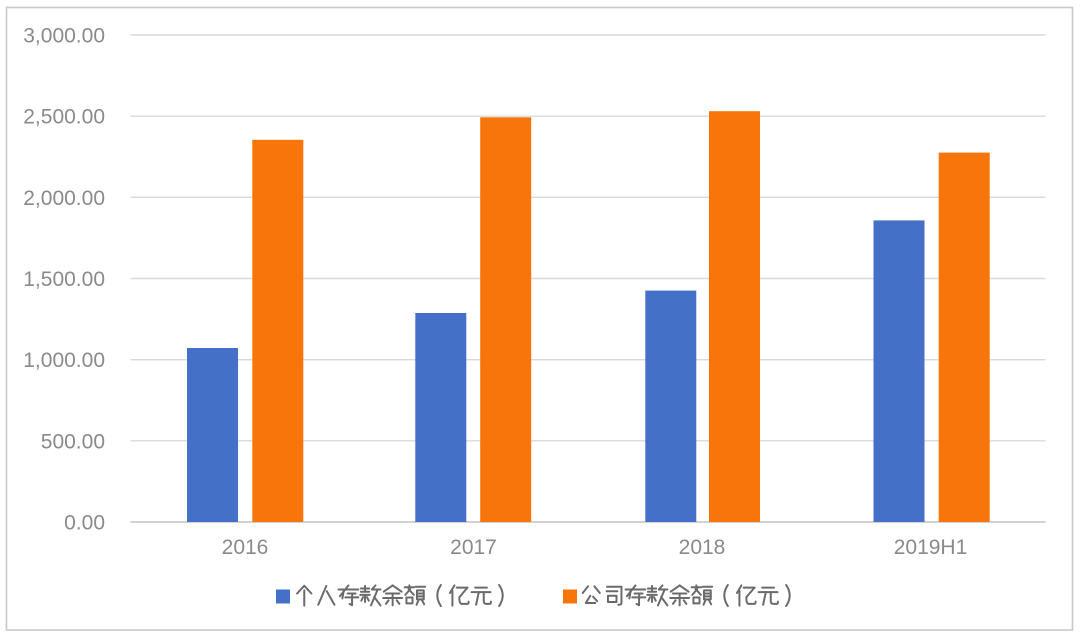  What do you see at coordinates (84, 523) in the screenshot?
I see `svg-text: 0.00` at bounding box center [84, 523].